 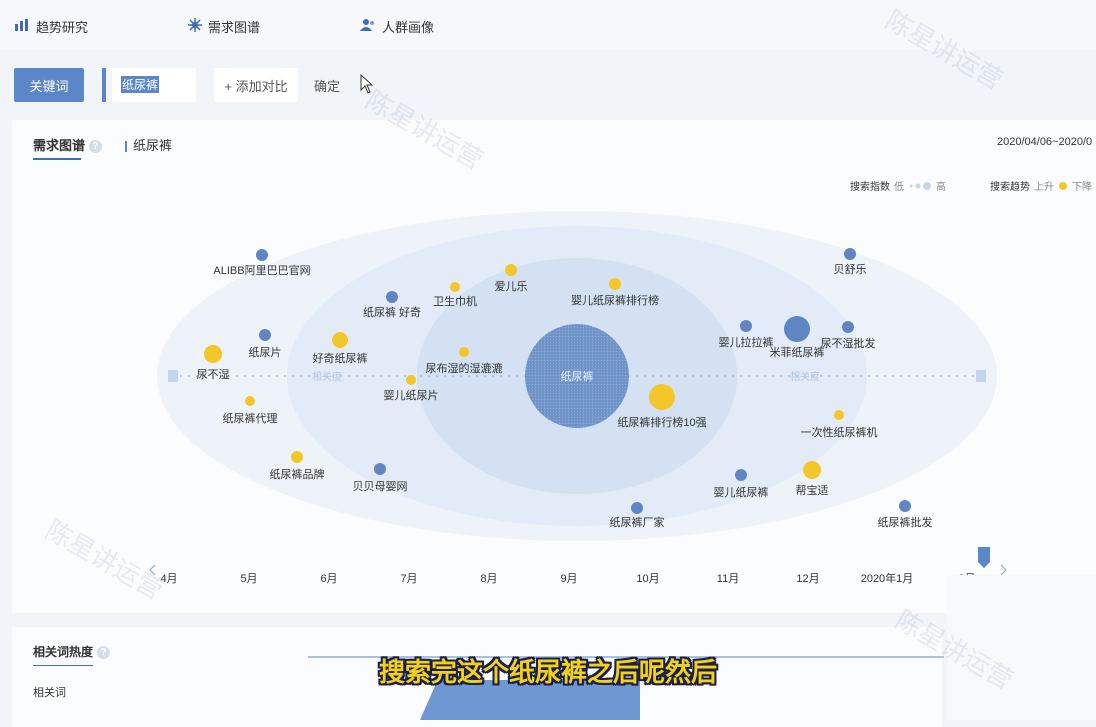 I want to click on tab-keyword: 纸尿裤, so click(x=148, y=144).